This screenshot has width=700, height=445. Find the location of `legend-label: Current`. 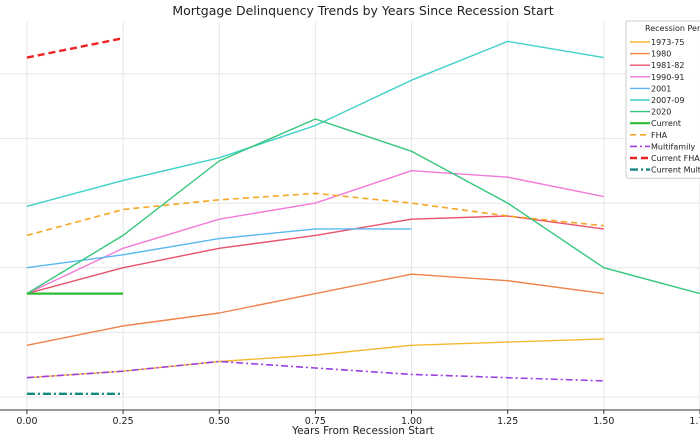

legend-label: Current is located at coordinates (666, 123).